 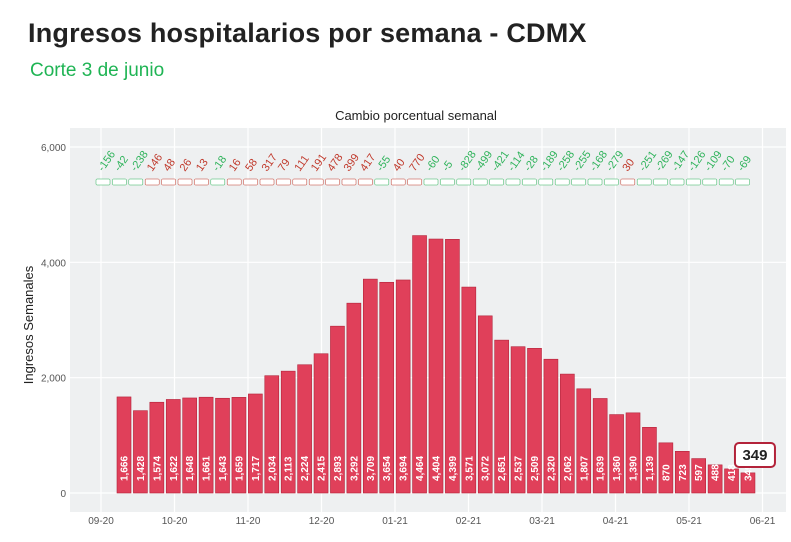 I want to click on bar-value-label: 349, so click(x=748, y=472).